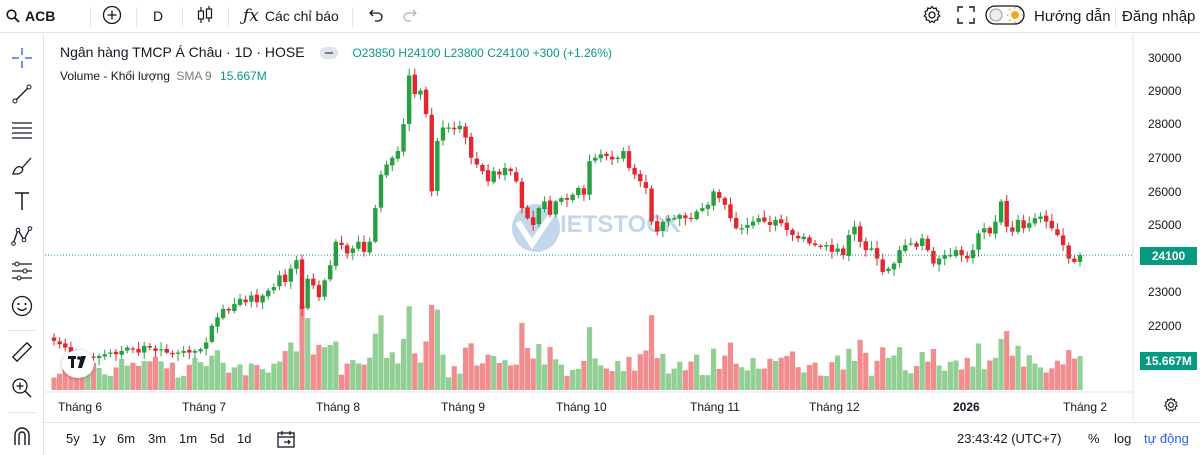 The image size is (1200, 455). I want to click on range-5d: 5d, so click(217, 438).